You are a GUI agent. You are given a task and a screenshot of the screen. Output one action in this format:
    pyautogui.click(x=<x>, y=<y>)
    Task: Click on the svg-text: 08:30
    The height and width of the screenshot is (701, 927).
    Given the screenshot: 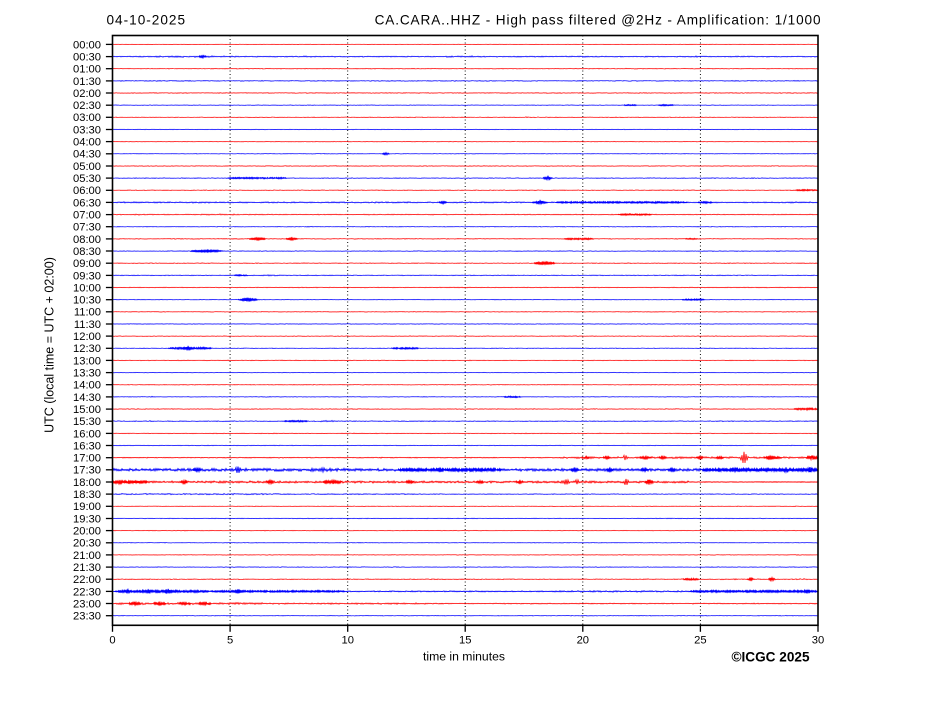 What is the action you would take?
    pyautogui.click(x=87, y=252)
    